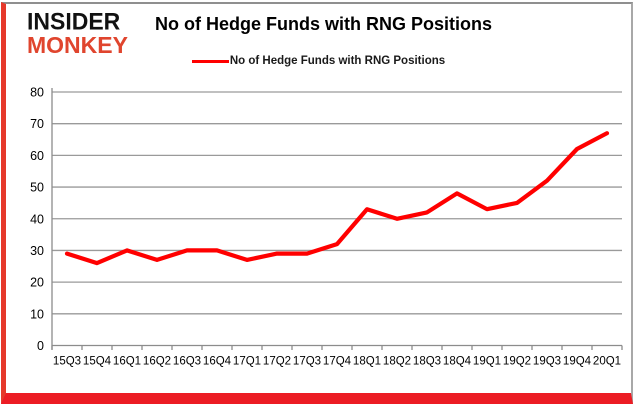  I want to click on x-tick-label: 18Q2, so click(397, 362).